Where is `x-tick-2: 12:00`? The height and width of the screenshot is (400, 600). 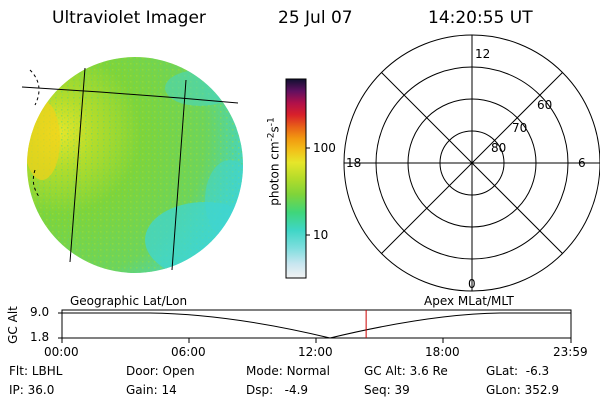
x-tick-2: 12:00 is located at coordinates (315, 352).